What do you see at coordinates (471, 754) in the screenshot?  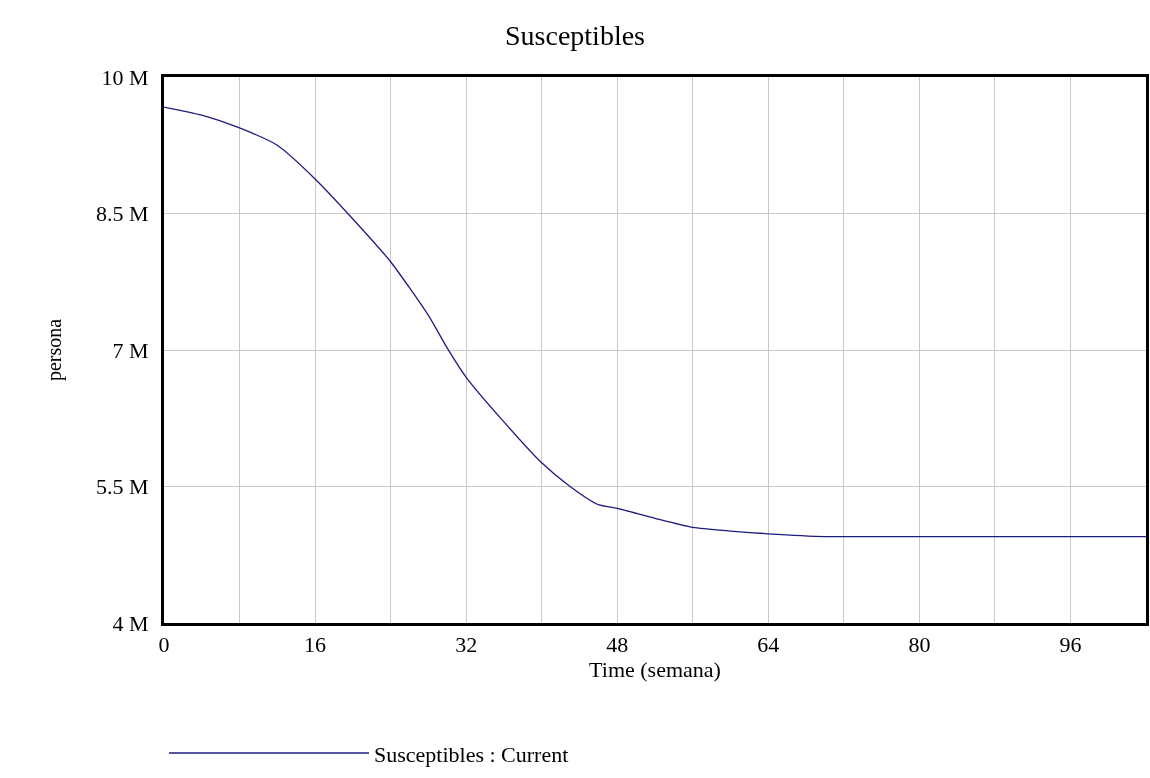 I see `text: Susceptibles : Current` at bounding box center [471, 754].